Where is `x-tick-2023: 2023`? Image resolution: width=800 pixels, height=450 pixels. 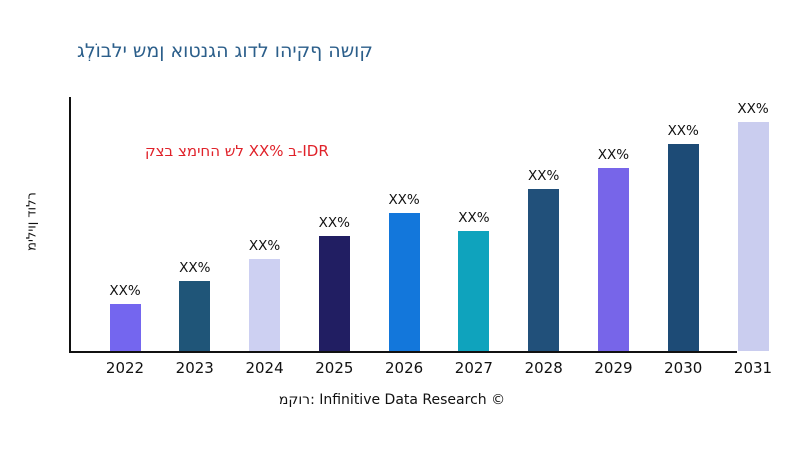
x-tick-2023: 2023 is located at coordinates (194, 368).